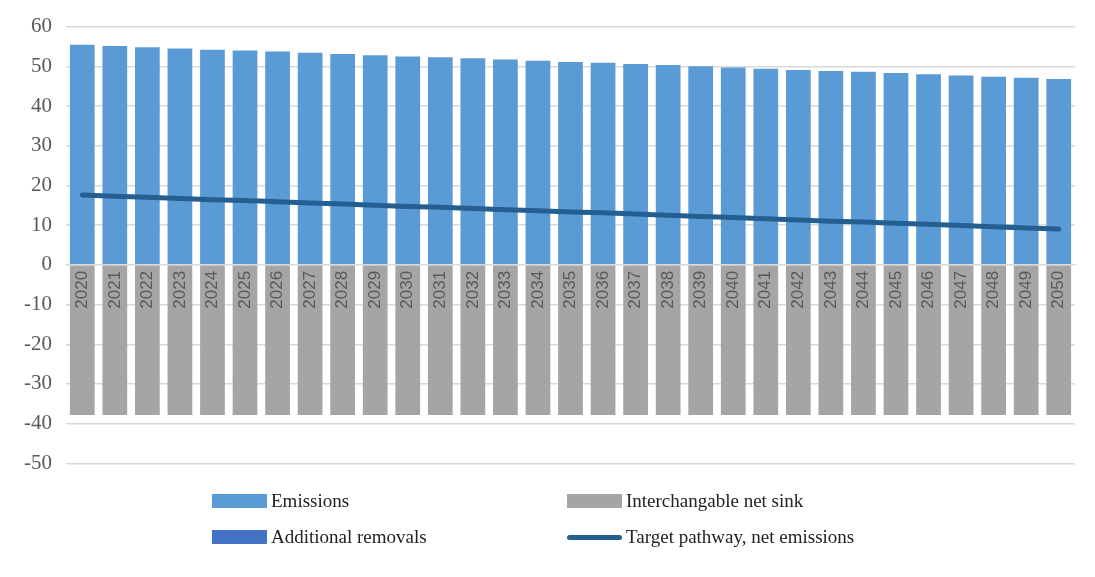 The image size is (1095, 577). I want to click on y-tick-label: 50, so click(41, 64).